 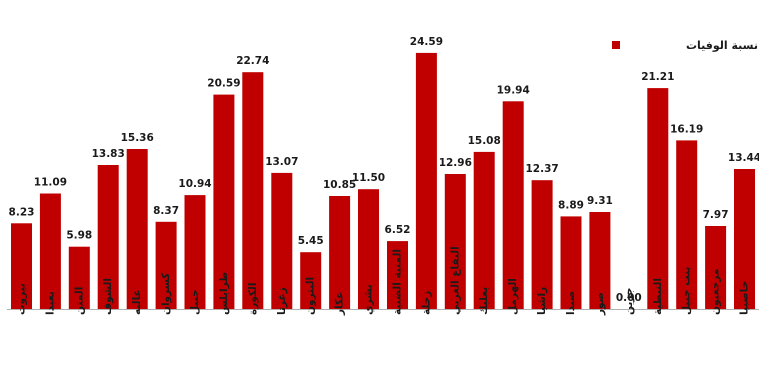 I want to click on category-label-24: بنت جبيل, so click(x=687, y=290).